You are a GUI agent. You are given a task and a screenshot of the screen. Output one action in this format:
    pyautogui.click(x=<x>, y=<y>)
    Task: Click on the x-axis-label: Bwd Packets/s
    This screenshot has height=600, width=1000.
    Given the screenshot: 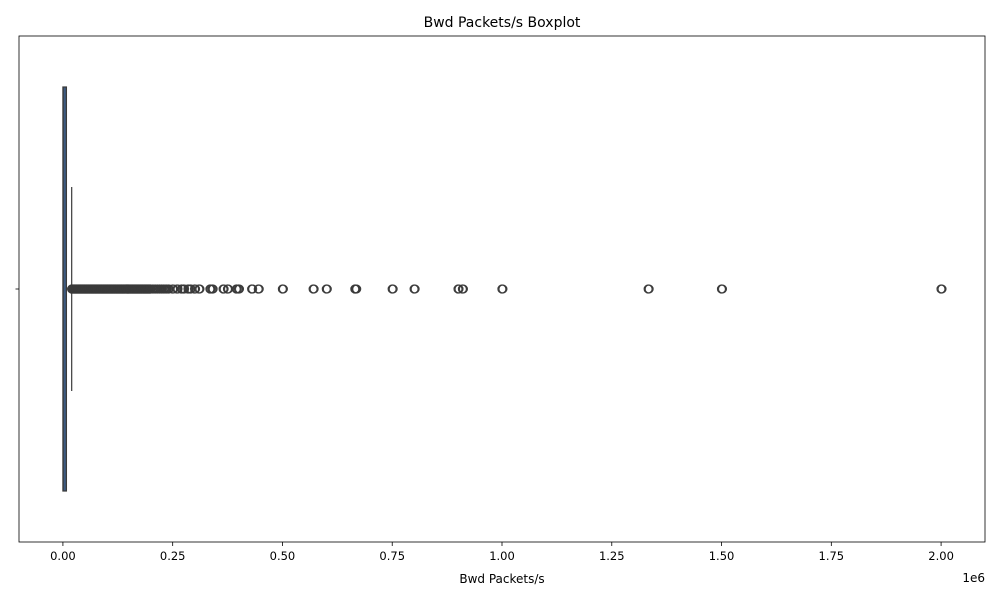 What is the action you would take?
    pyautogui.click(x=501, y=579)
    